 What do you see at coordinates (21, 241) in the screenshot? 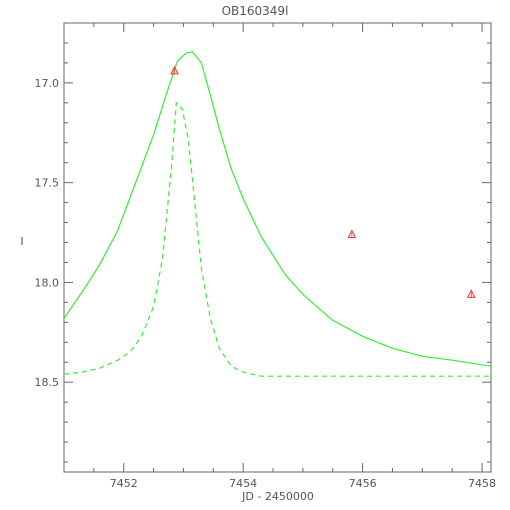
I see `y-axis-label: I` at bounding box center [21, 241].